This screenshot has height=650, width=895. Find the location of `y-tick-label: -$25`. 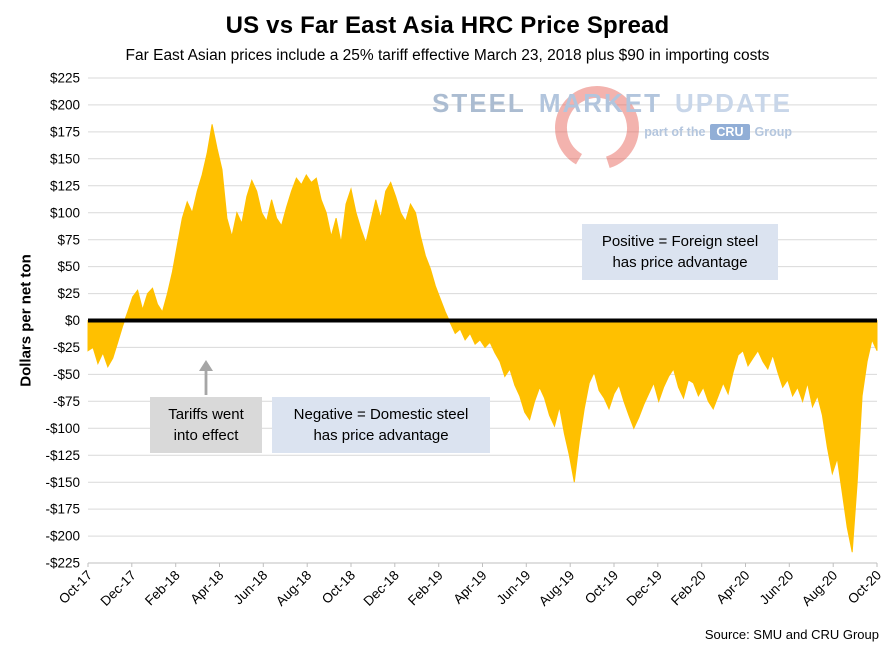

y-tick-label: -$25 is located at coordinates (66, 347).